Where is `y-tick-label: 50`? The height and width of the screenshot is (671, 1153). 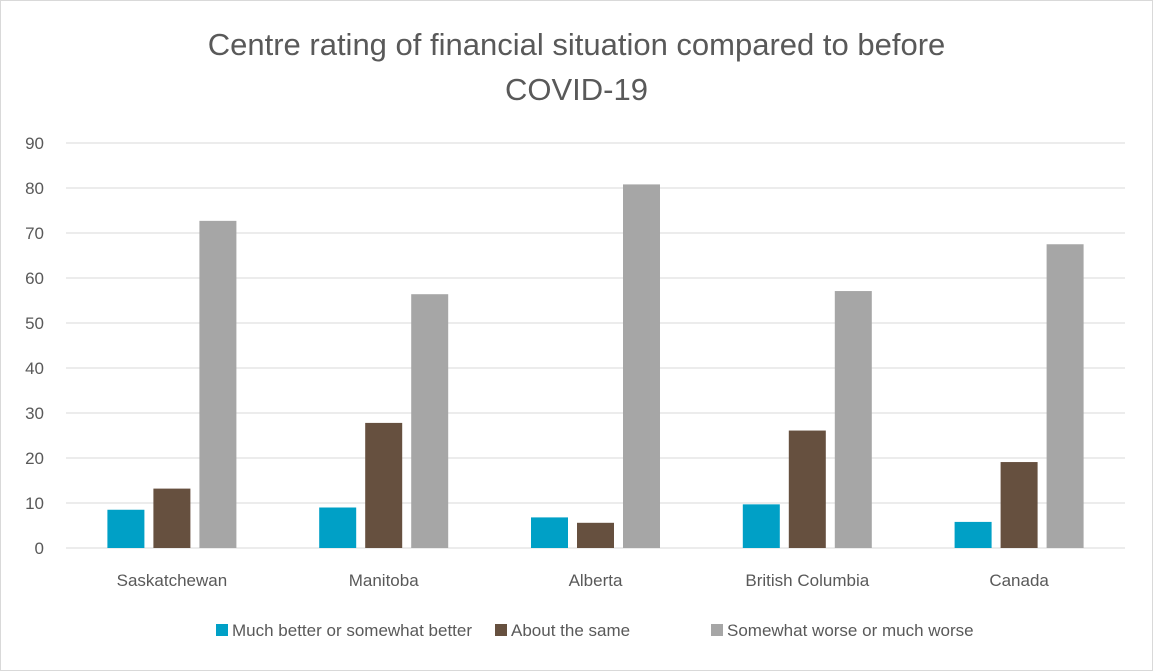
y-tick-label: 50 is located at coordinates (34, 323).